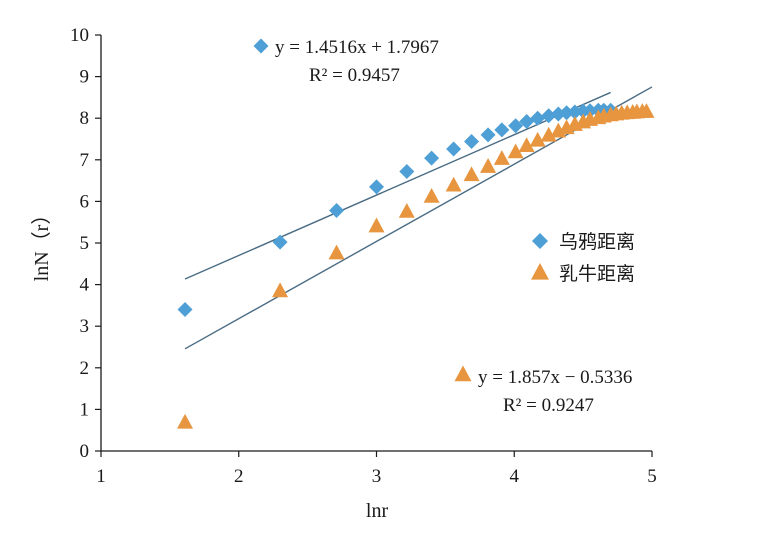 The image size is (773, 538). Describe the element at coordinates (354, 75) in the screenshot. I see `r2-series-1: R² = 0.9457` at that location.